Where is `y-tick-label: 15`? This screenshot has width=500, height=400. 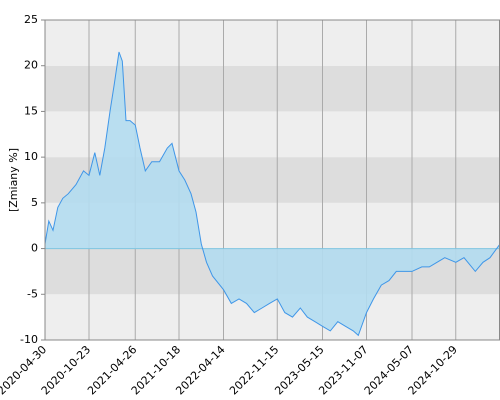 y-tick-label: 15 is located at coordinates (31, 110).